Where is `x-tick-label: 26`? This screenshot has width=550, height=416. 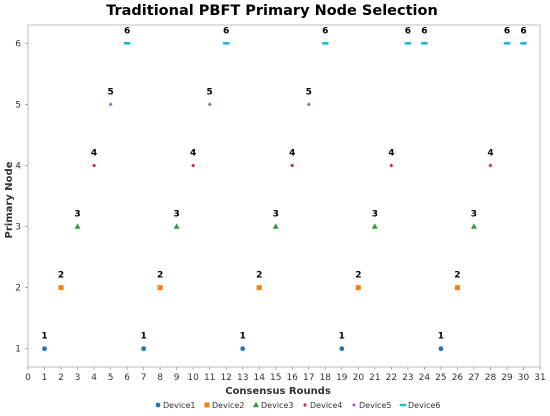 x-tick-label: 26 is located at coordinates (458, 378).